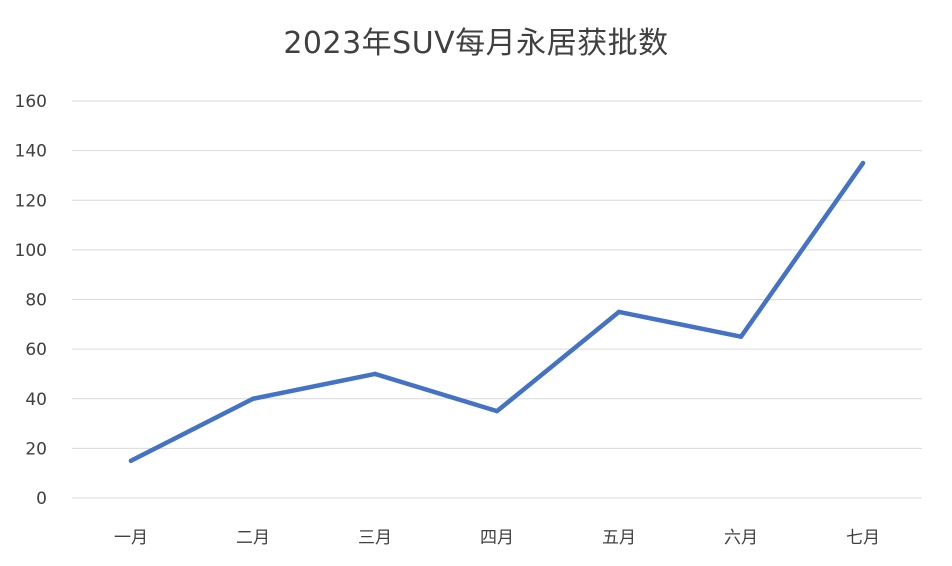 The width and height of the screenshot is (952, 566). I want to click on y-tick-label: 40, so click(36, 400).